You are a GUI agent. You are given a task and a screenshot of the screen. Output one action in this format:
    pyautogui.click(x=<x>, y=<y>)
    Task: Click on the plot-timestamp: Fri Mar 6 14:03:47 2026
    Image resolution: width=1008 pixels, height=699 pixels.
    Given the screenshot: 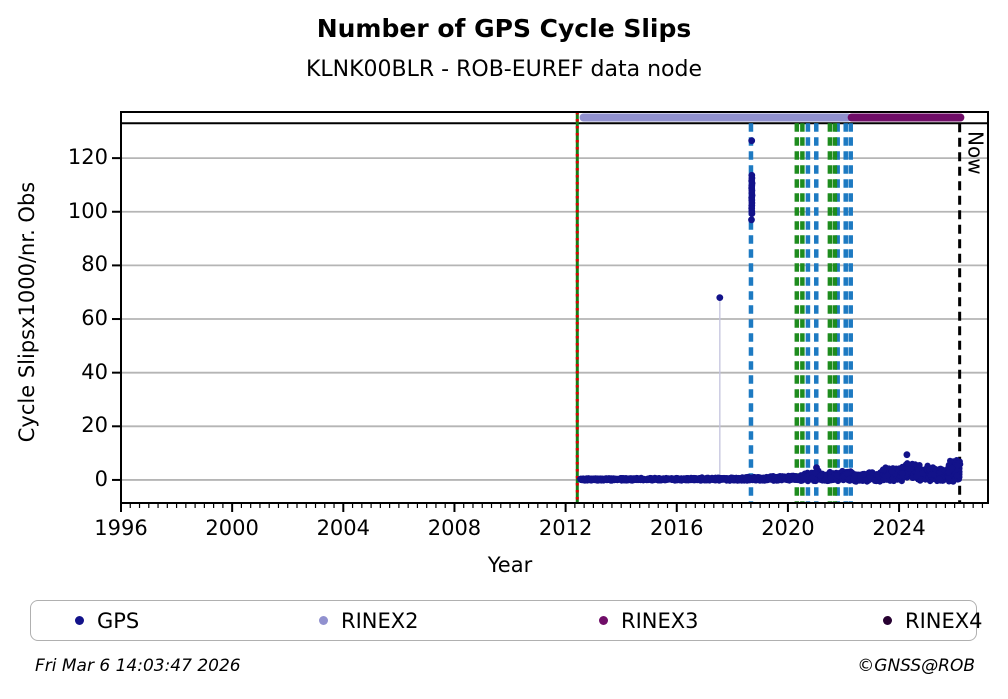 What is the action you would take?
    pyautogui.click(x=138, y=666)
    